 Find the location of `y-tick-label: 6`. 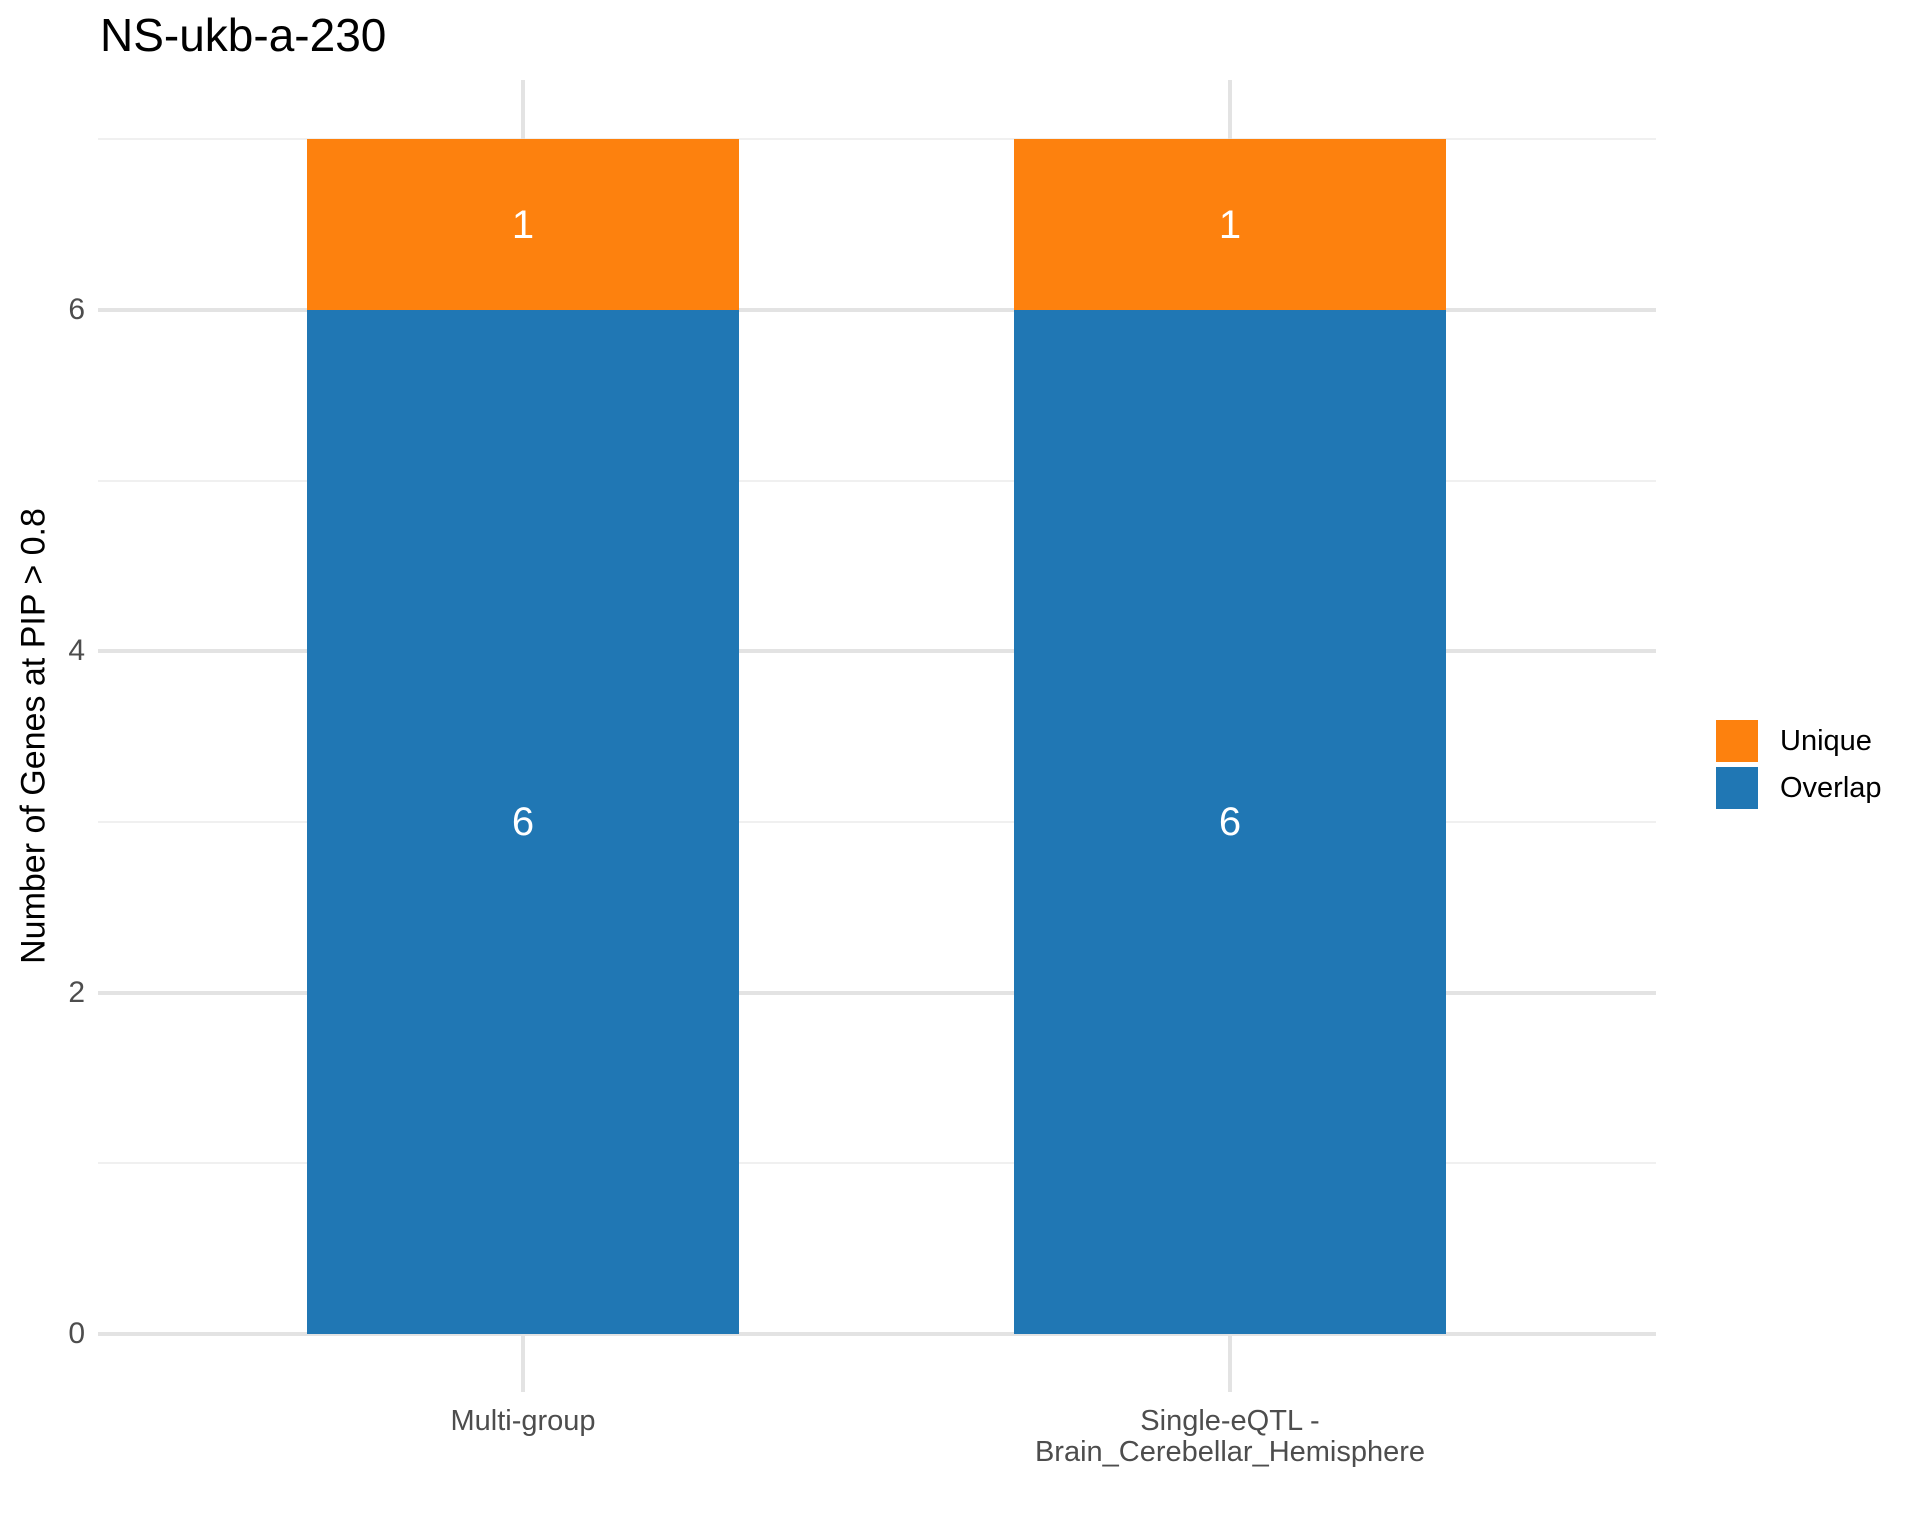

y-tick-label: 6 is located at coordinates (76, 309).